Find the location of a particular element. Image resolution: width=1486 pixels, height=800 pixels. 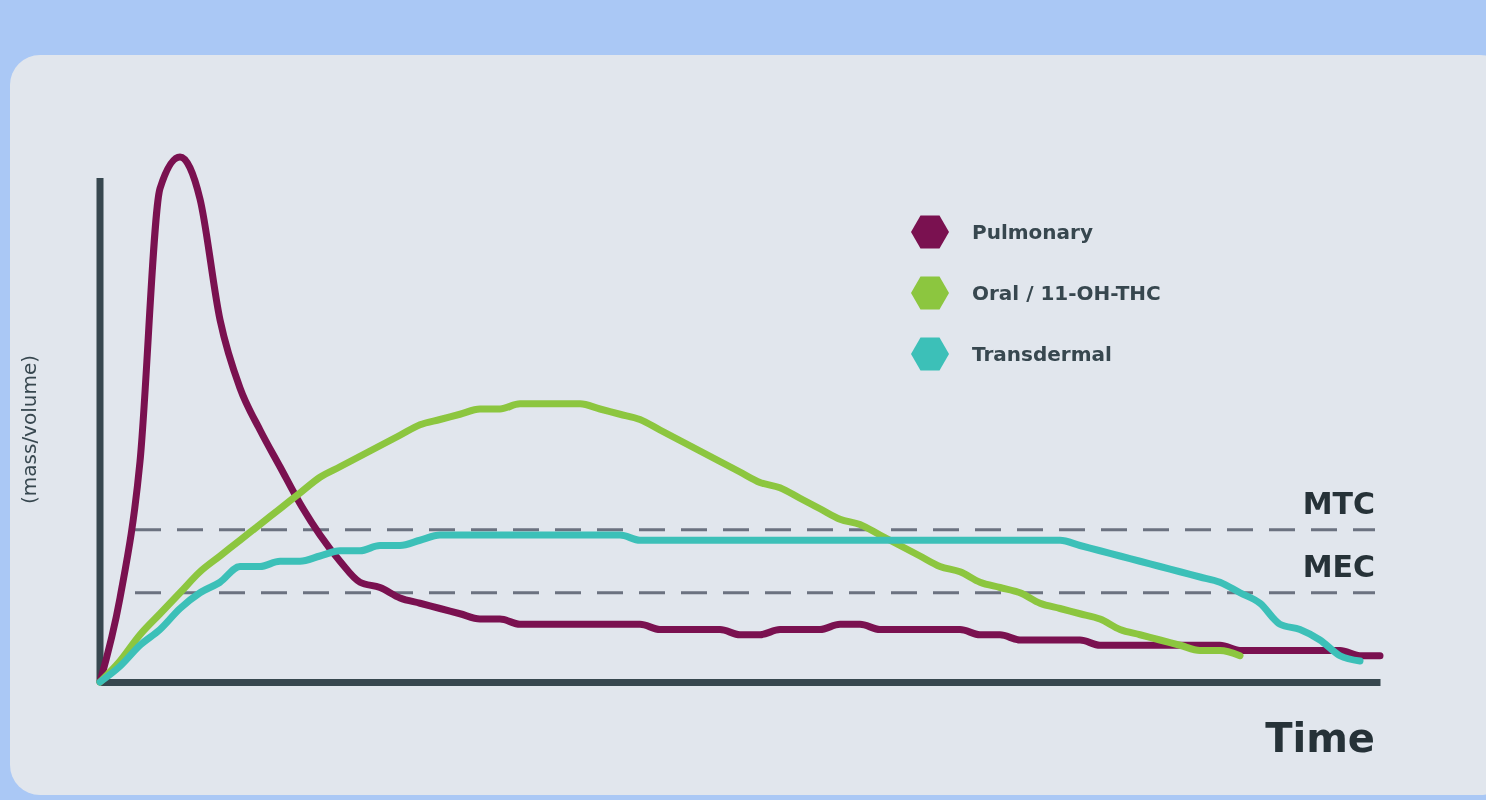

legend-label: Transdermal is located at coordinates (1042, 354).